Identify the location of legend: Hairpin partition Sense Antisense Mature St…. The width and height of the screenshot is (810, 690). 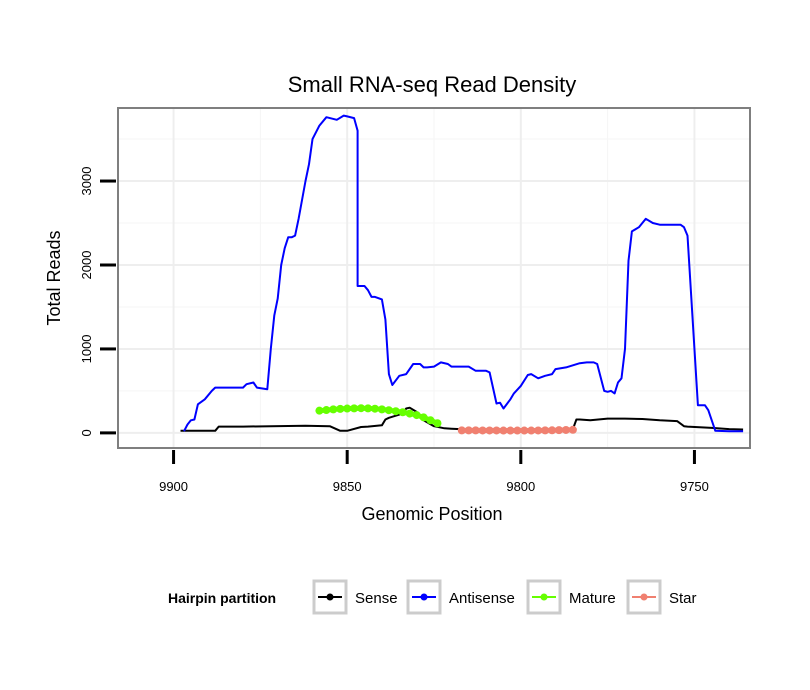
(432, 597).